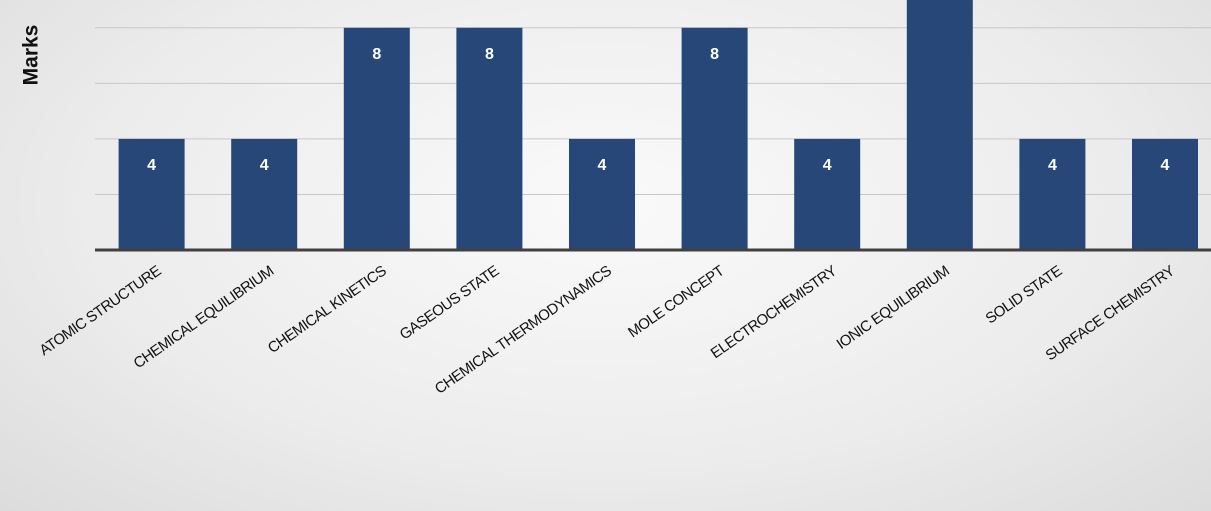  What do you see at coordinates (1024, 294) in the screenshot?
I see `x-tick-label: SOLID STATE` at bounding box center [1024, 294].